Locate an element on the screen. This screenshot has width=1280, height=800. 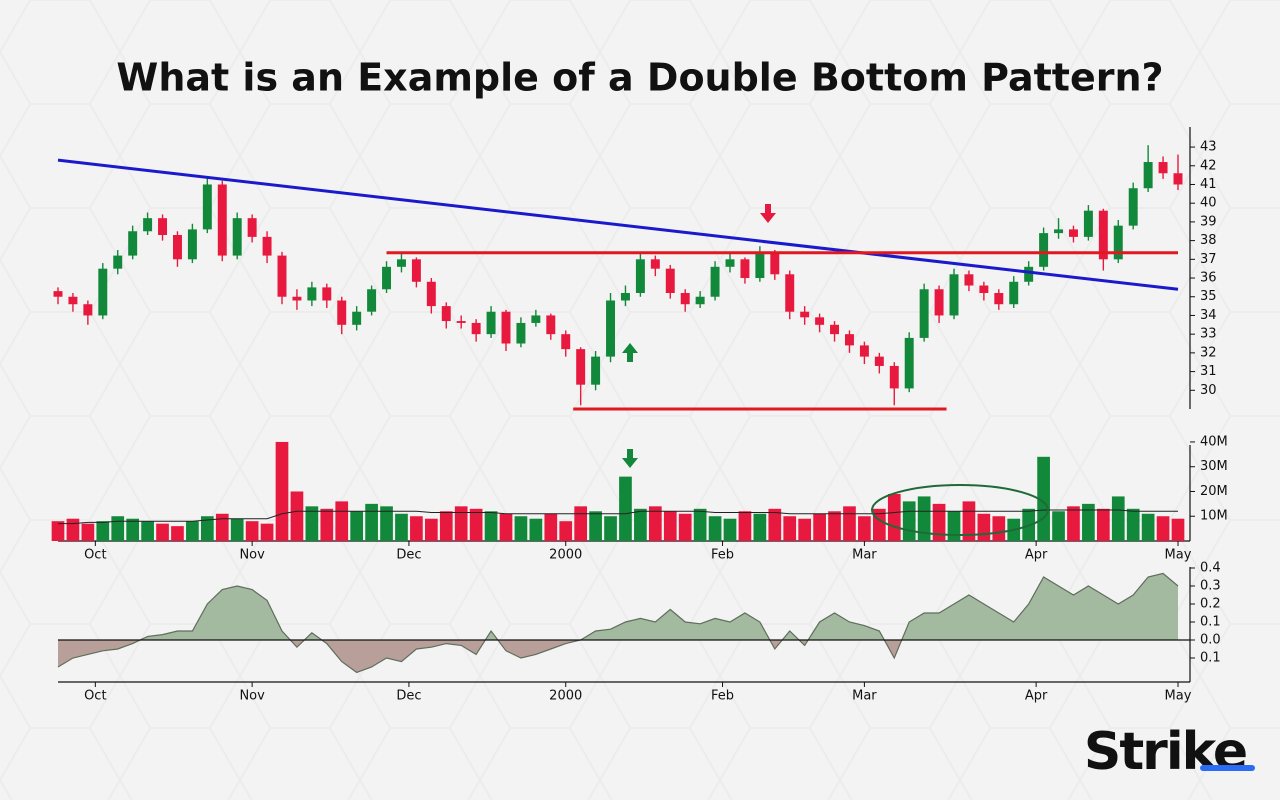
y-tick-label: 0.1 is located at coordinates (1210, 622).